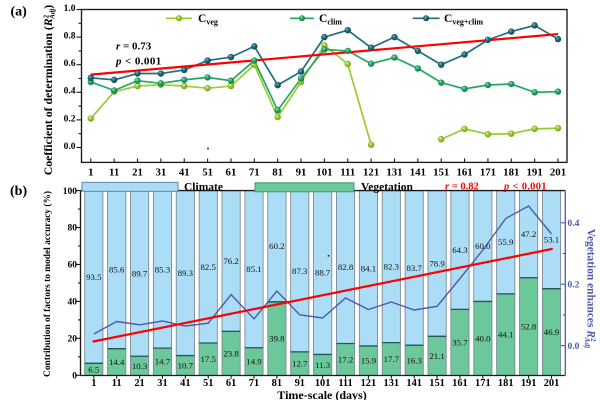  What do you see at coordinates (551, 240) in the screenshot?
I see `svg-text: 53.1` at bounding box center [551, 240].